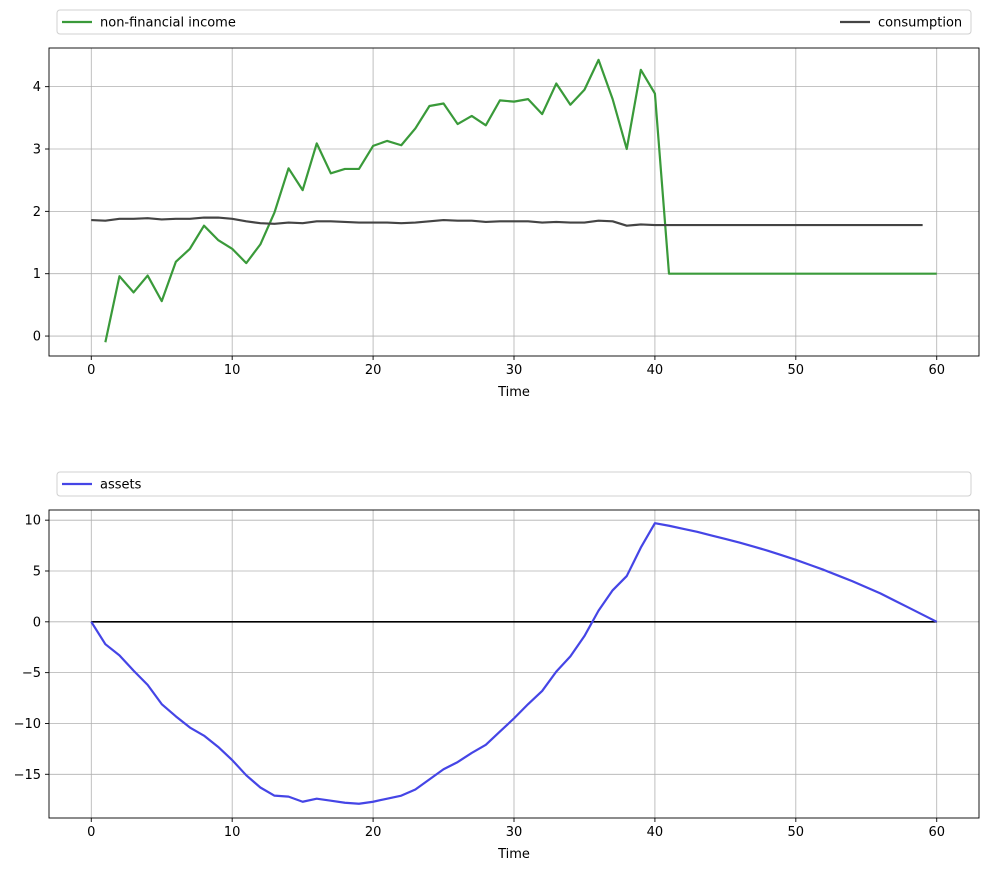  I want to click on y-tick-label: 4, so click(37, 87).